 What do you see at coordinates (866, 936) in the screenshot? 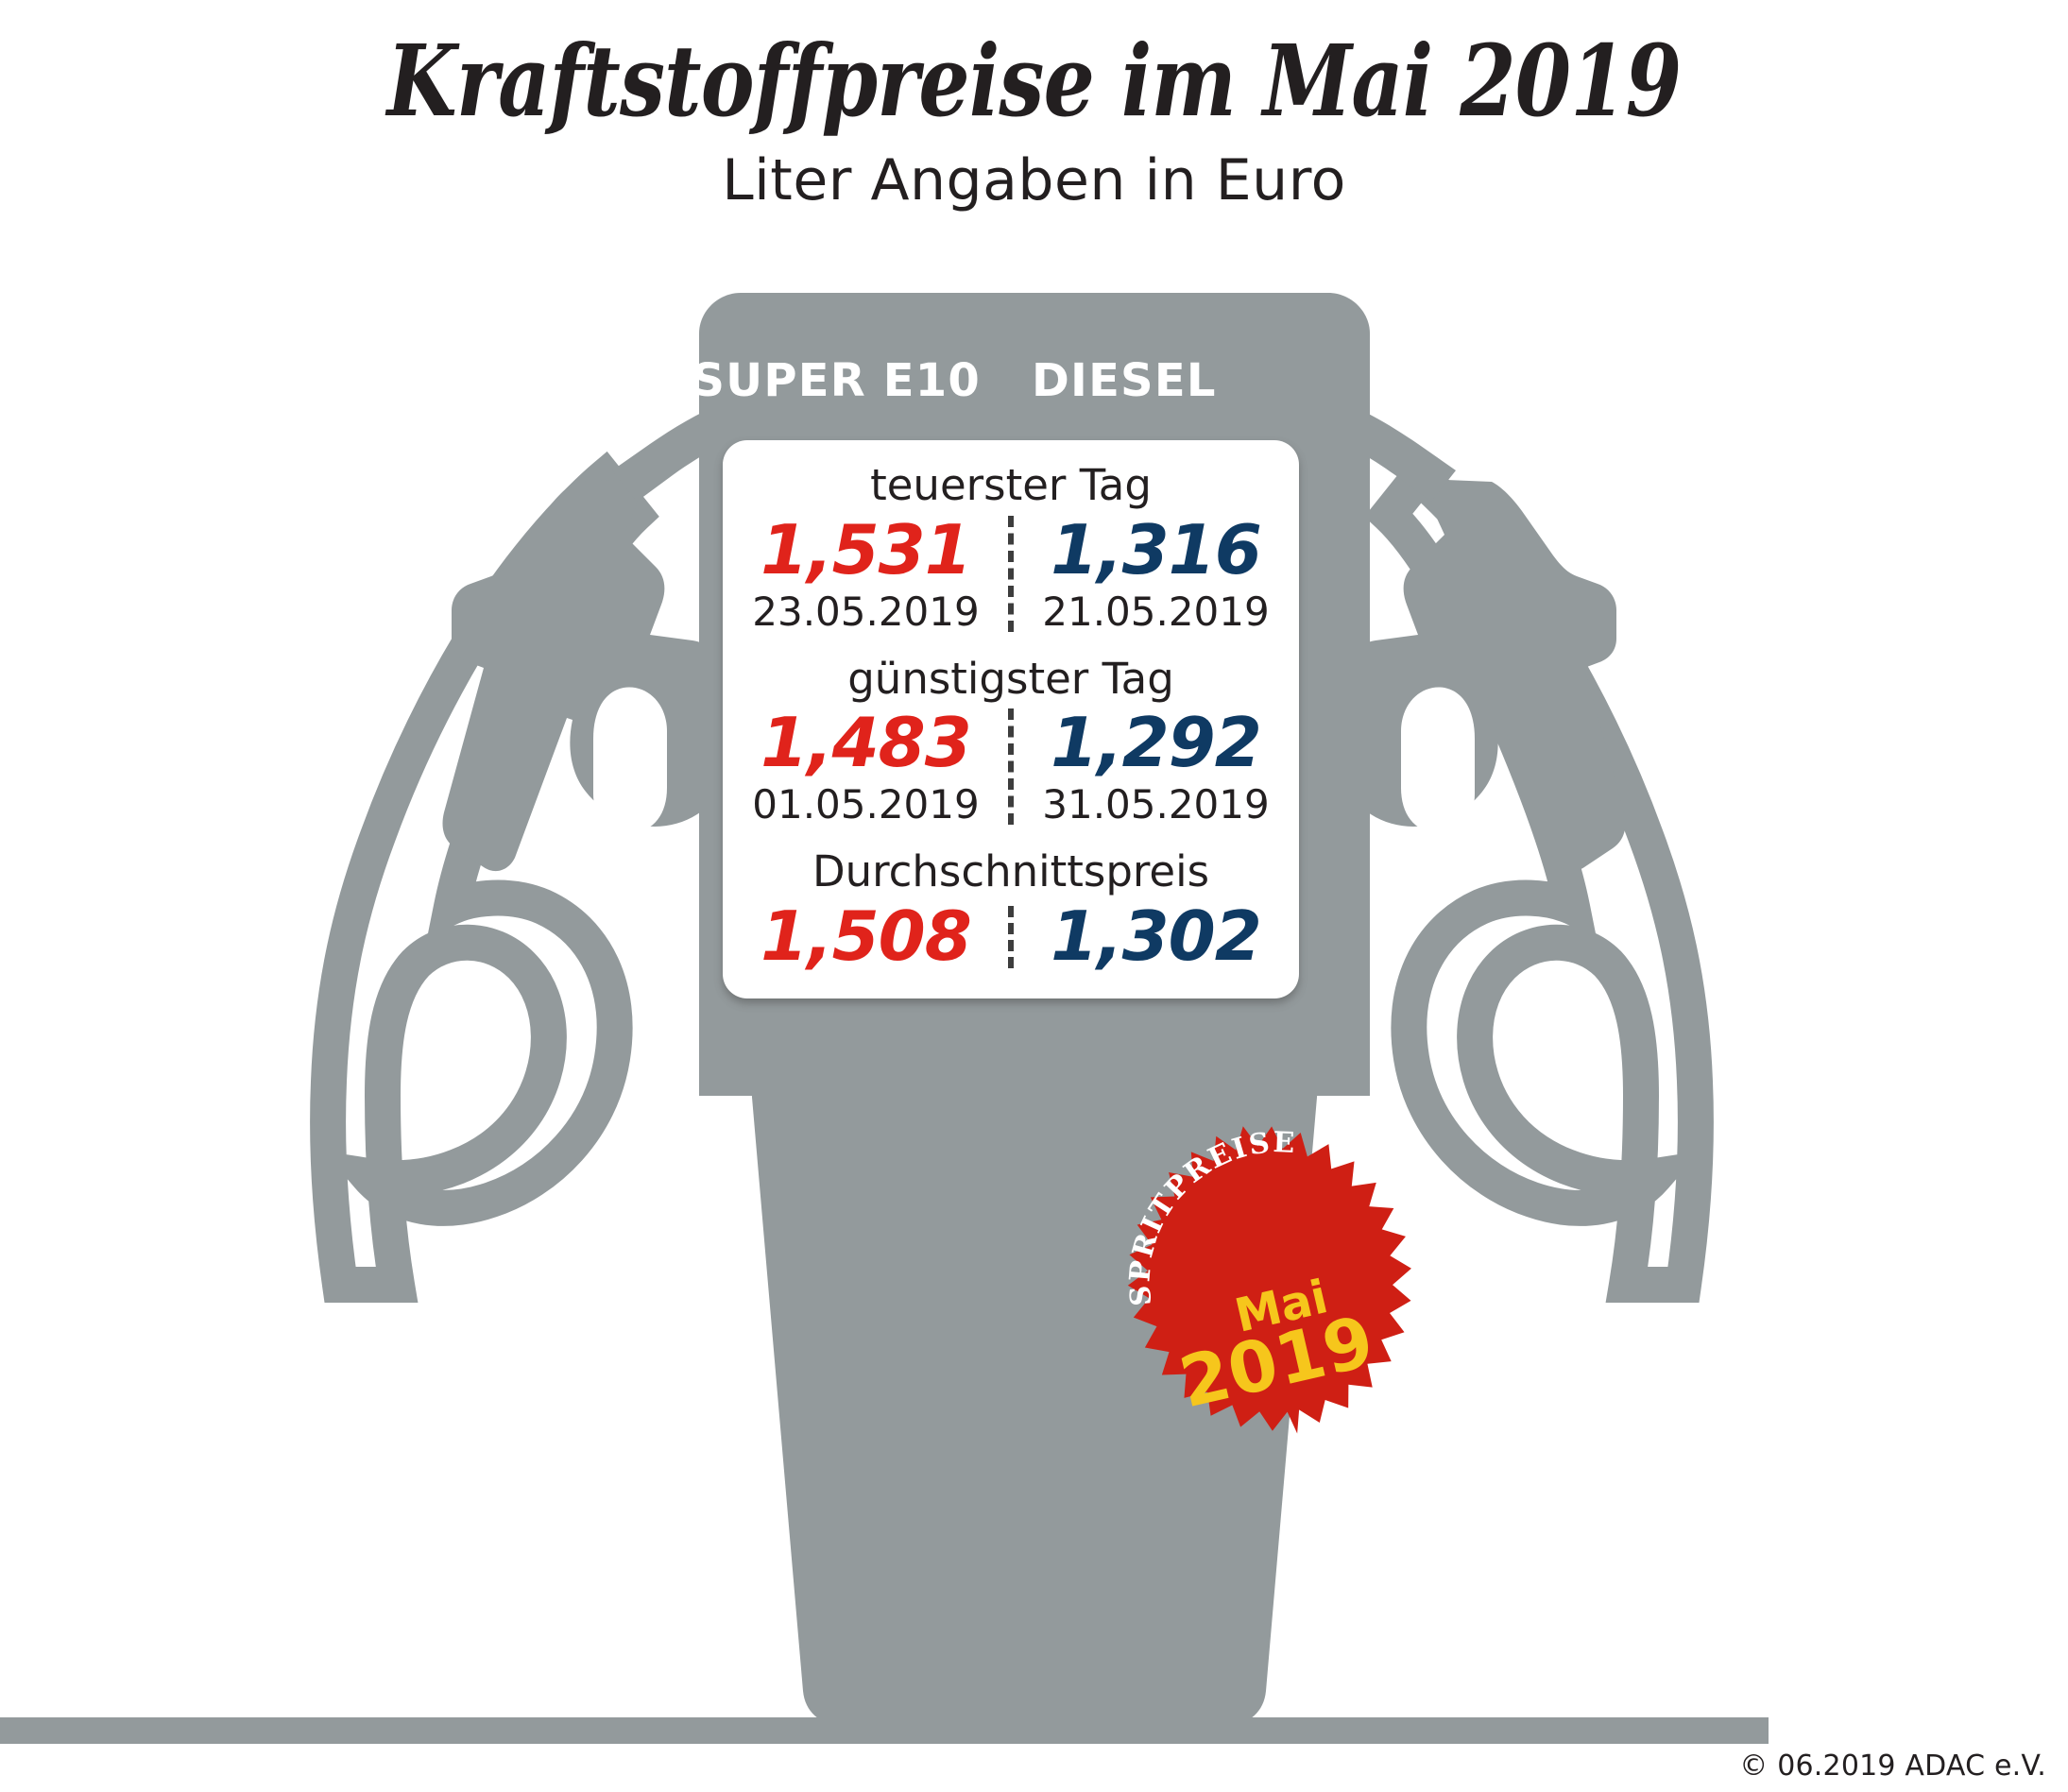
I see `price-super-average: 1,508` at bounding box center [866, 936].